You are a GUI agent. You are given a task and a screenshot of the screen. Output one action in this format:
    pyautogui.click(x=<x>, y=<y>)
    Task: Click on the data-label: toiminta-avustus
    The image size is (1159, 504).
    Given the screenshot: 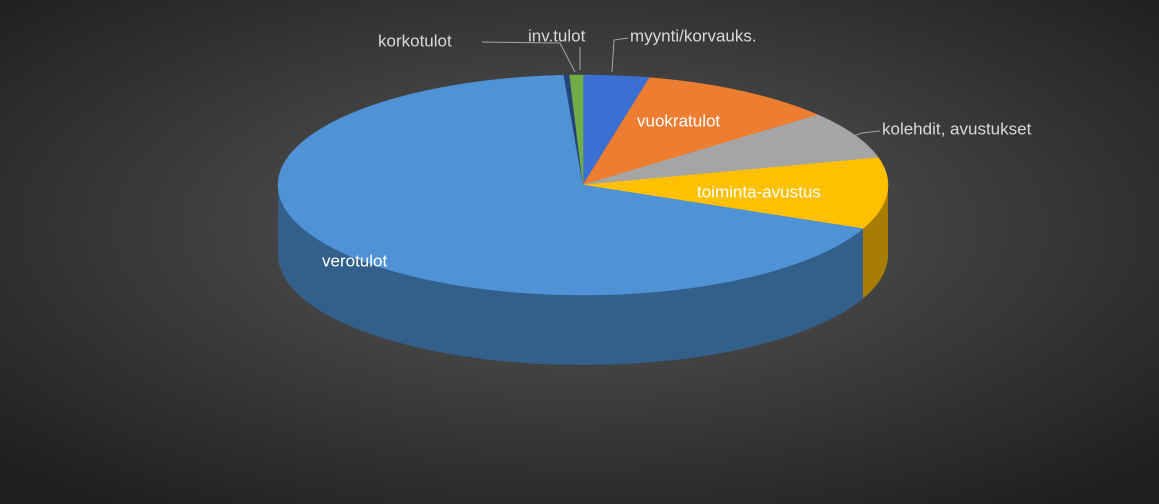 What is the action you would take?
    pyautogui.click(x=759, y=191)
    